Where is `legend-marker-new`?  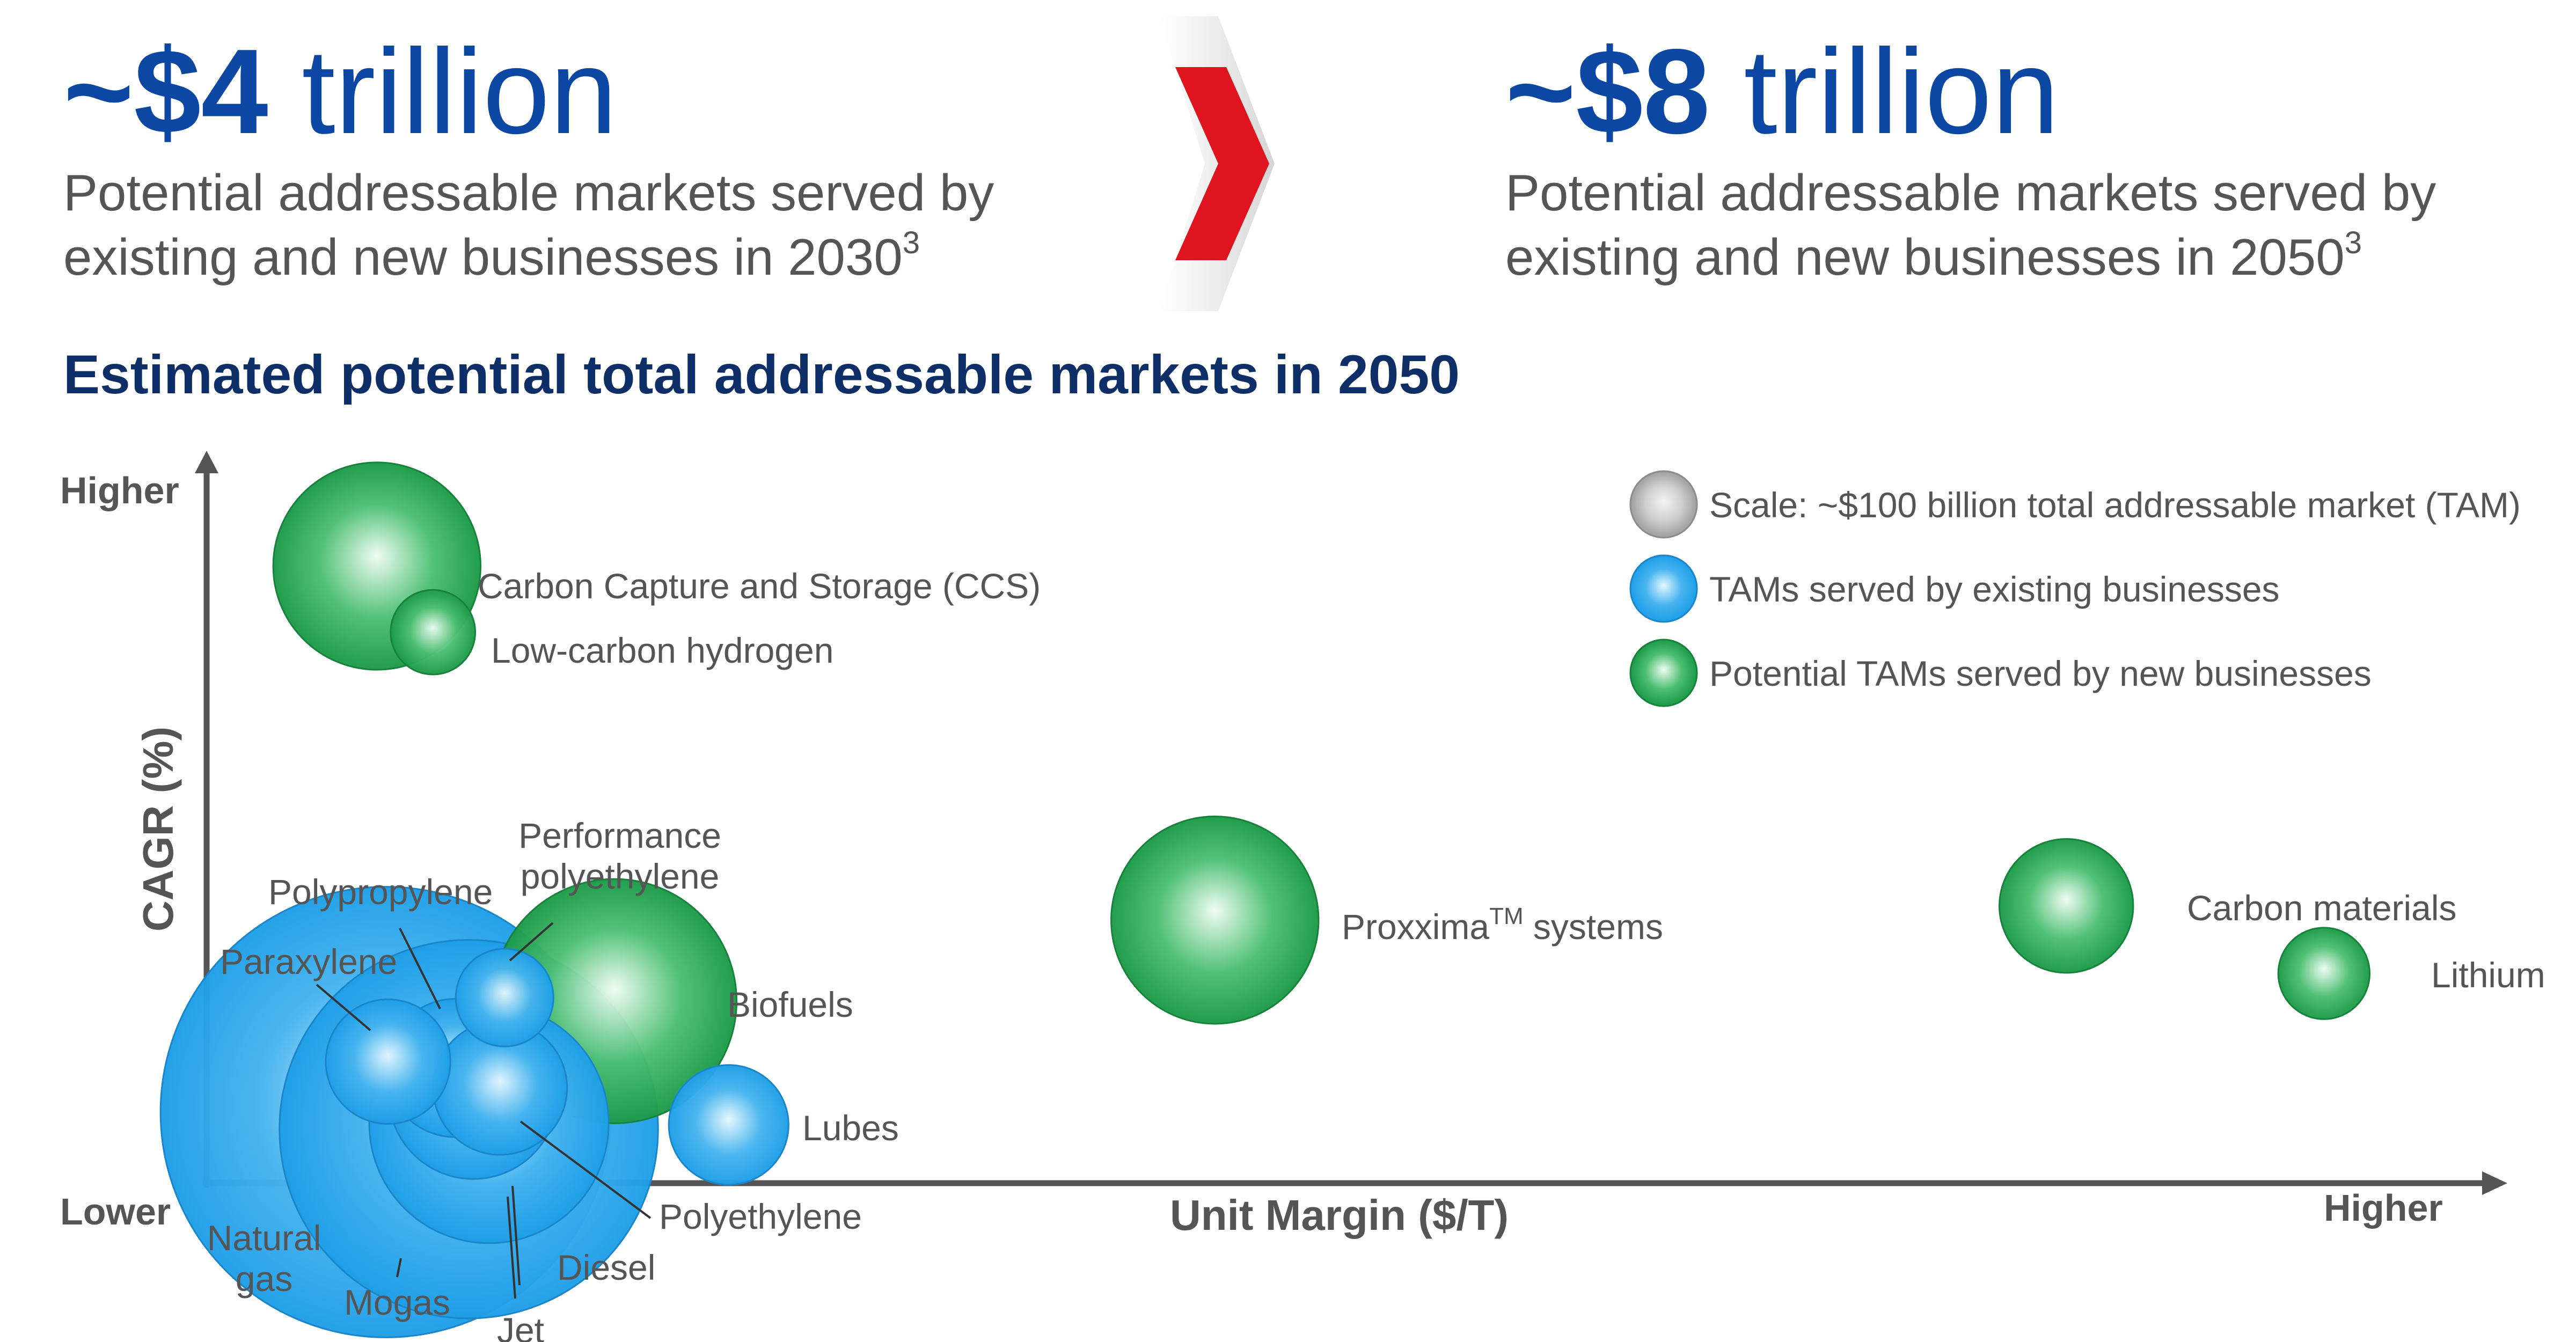 legend-marker-new is located at coordinates (1663, 673).